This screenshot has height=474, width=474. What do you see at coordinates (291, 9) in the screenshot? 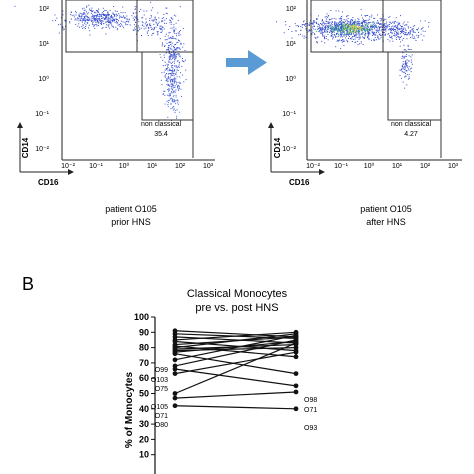
I see `y-tick: 10²` at bounding box center [291, 9].